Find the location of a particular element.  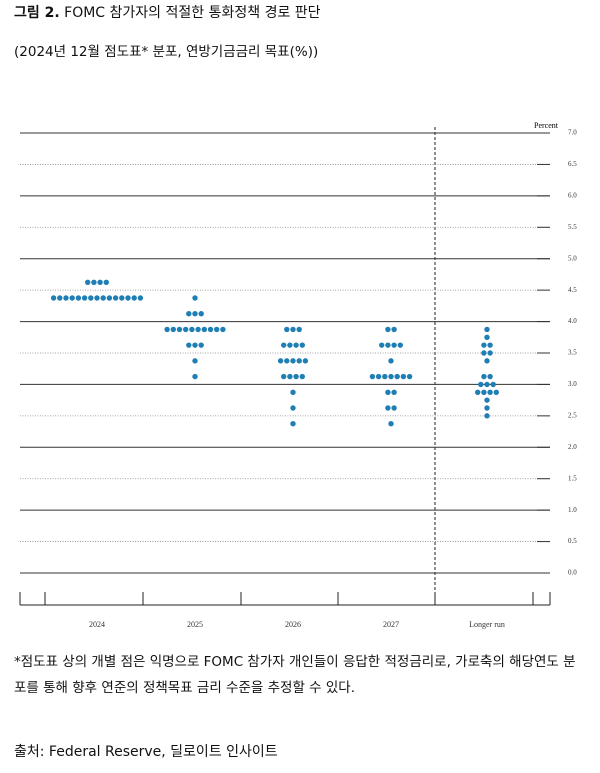

y-unit-label: Percent is located at coordinates (546, 125).